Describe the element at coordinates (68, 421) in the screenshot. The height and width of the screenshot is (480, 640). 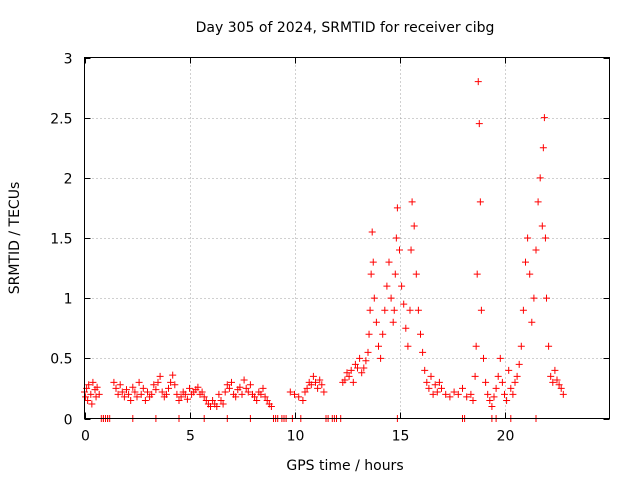
I see `y-tick-label: 0` at that location.